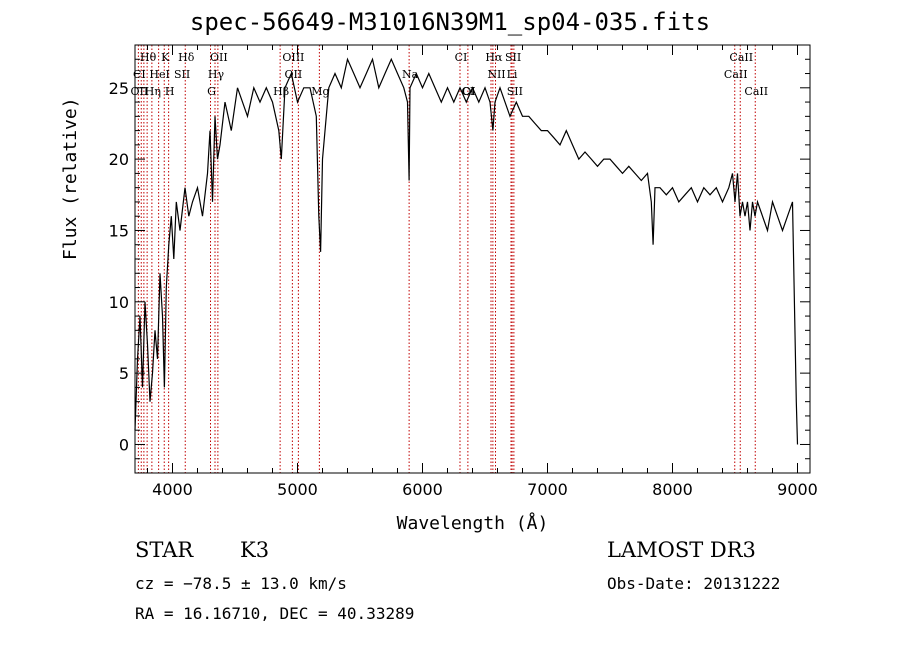 This screenshot has height=649, width=900. I want to click on spectral-line-label: OI, so click(468, 91).